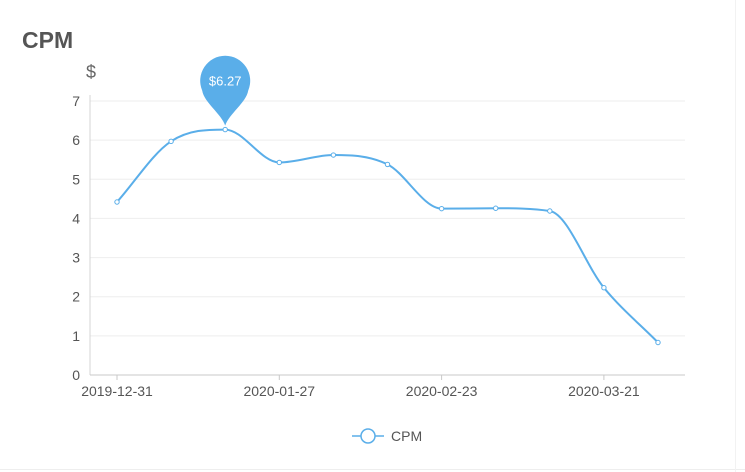 This screenshot has height=472, width=745. Describe the element at coordinates (406, 436) in the screenshot. I see `legend-label-cpm: CPM` at that location.